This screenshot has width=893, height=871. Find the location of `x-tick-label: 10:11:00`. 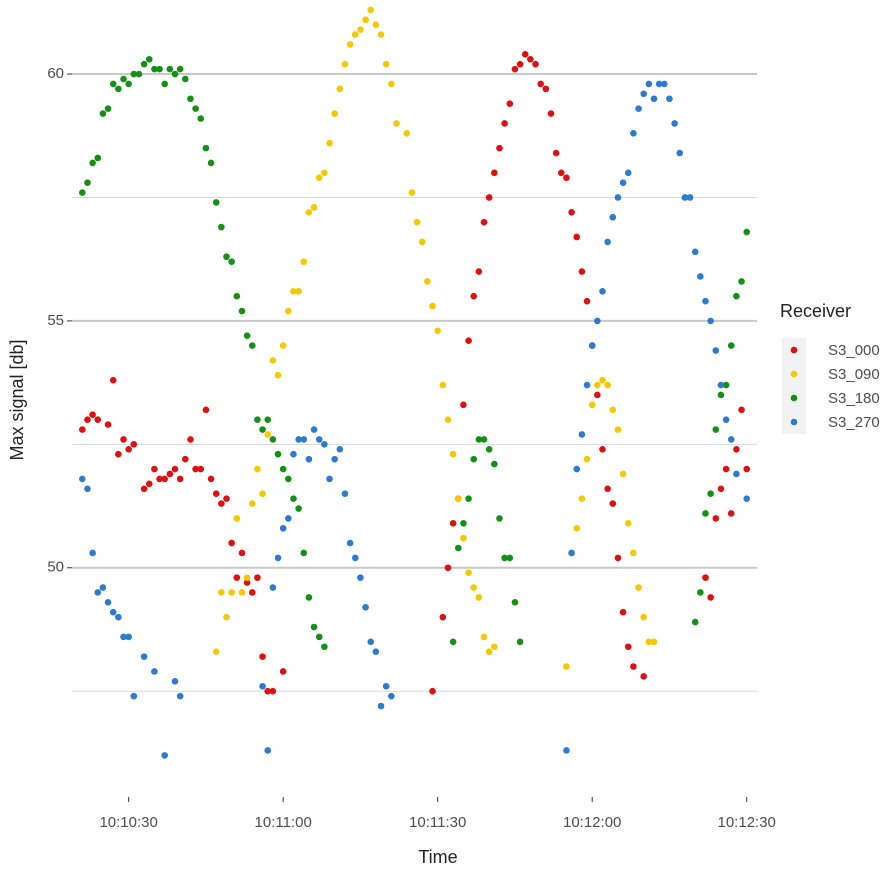

x-tick-label: 10:11:00 is located at coordinates (283, 822).